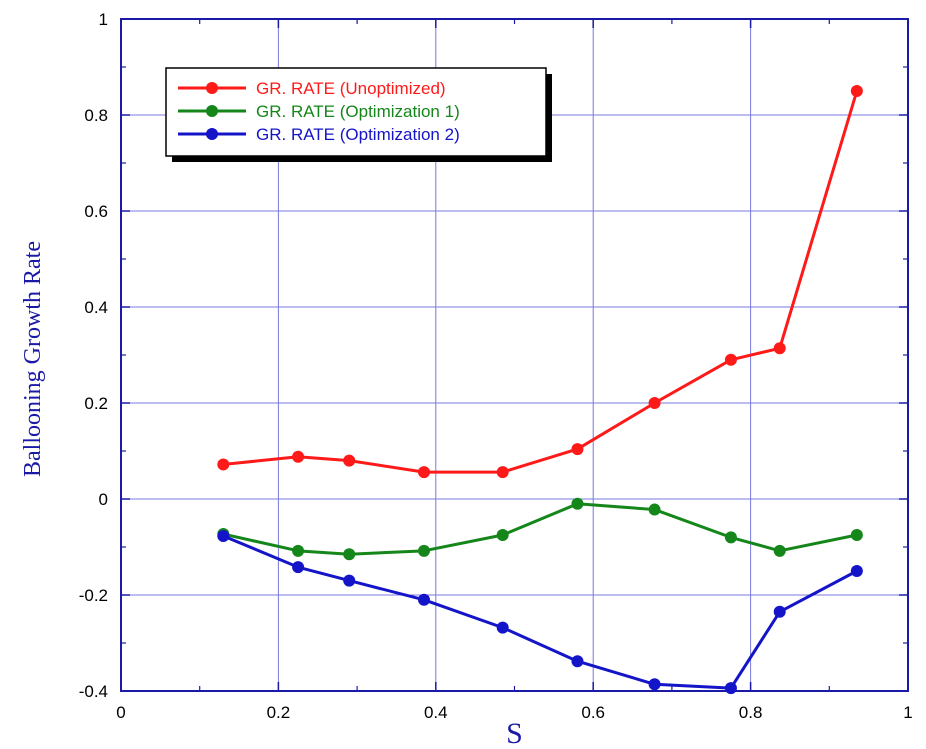 Image resolution: width=926 pixels, height=749 pixels. What do you see at coordinates (351, 88) in the screenshot?
I see `legend-label: GR. RATE (Unoptimized)` at bounding box center [351, 88].